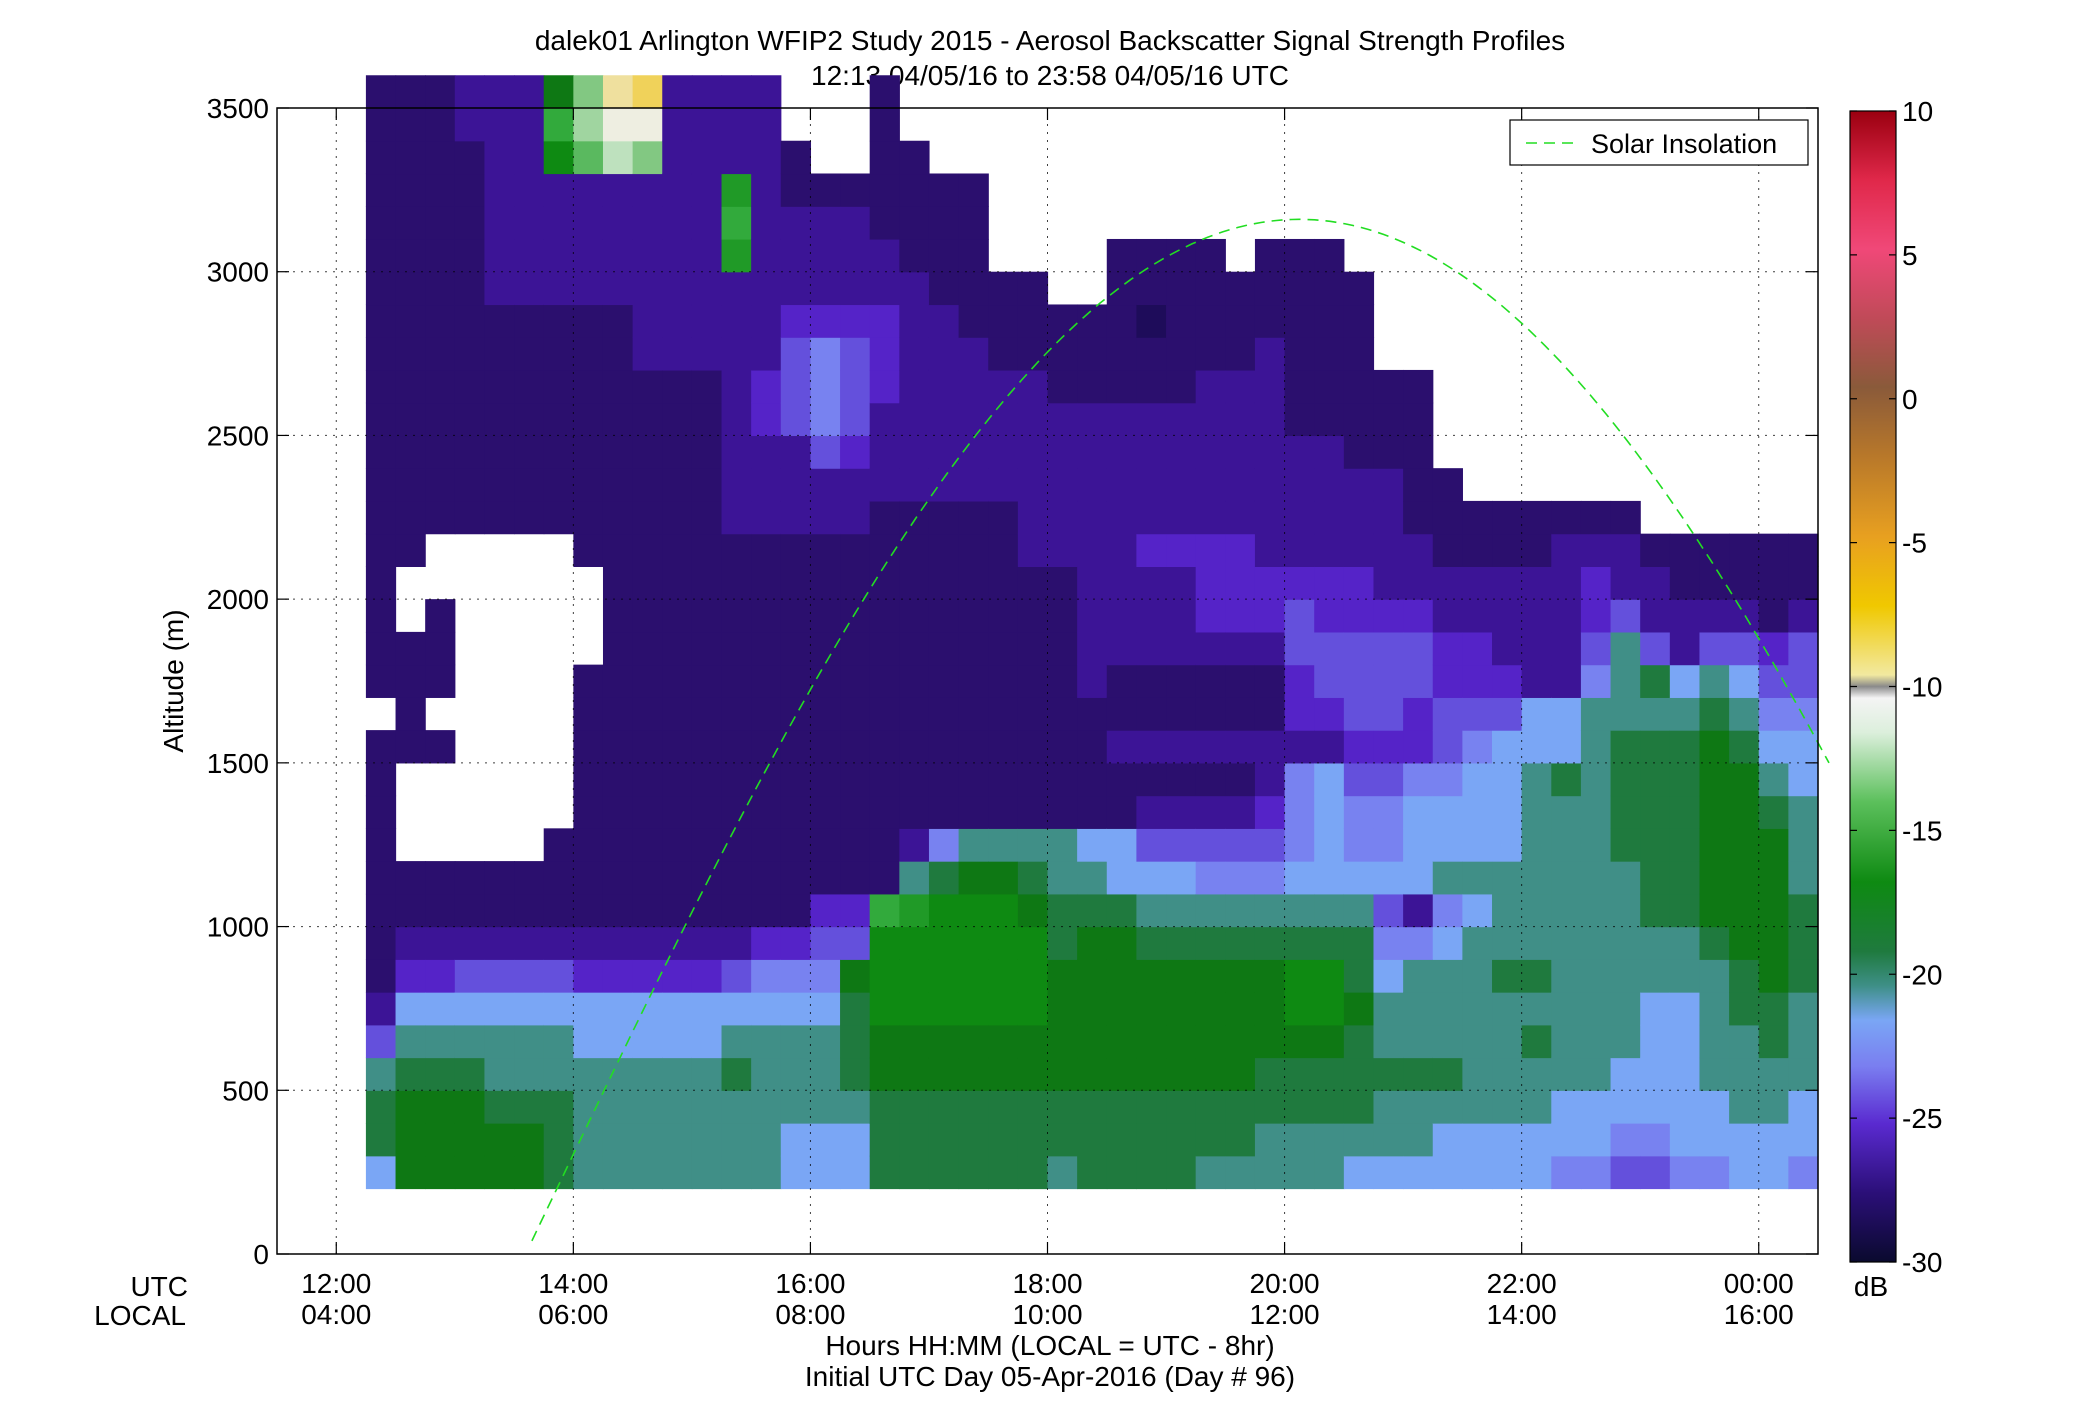  I want to click on colorbar-tick-label: 10, so click(1917, 111).